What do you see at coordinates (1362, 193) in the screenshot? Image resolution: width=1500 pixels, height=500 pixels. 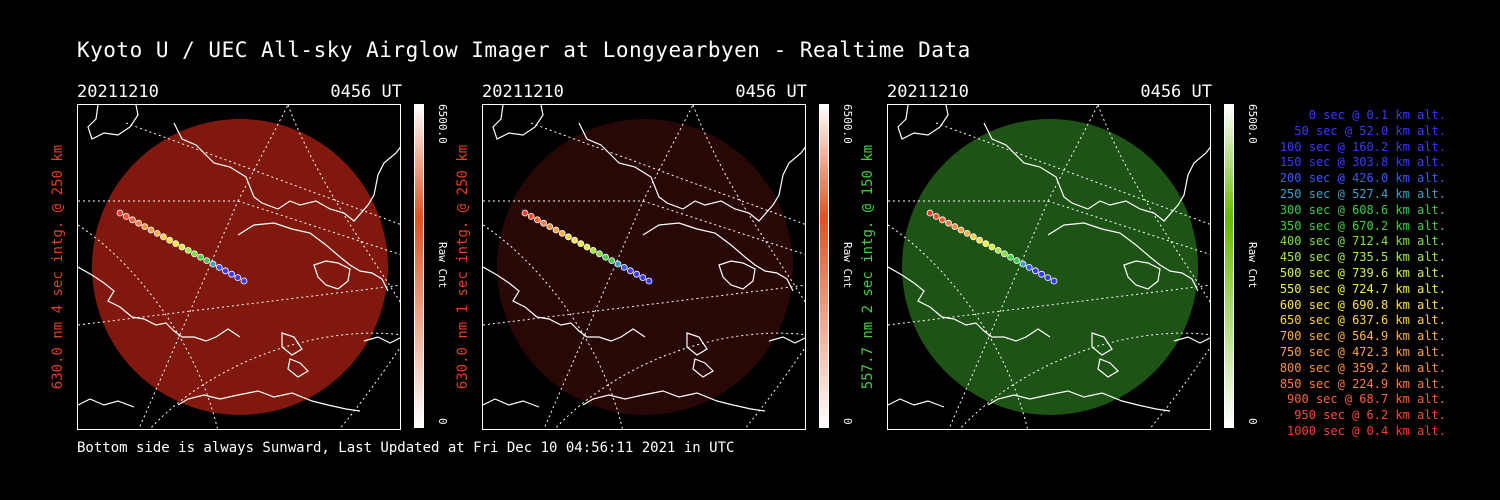 I see `legend-row: 250 sec @ 527.4 km alt.` at bounding box center [1362, 193].